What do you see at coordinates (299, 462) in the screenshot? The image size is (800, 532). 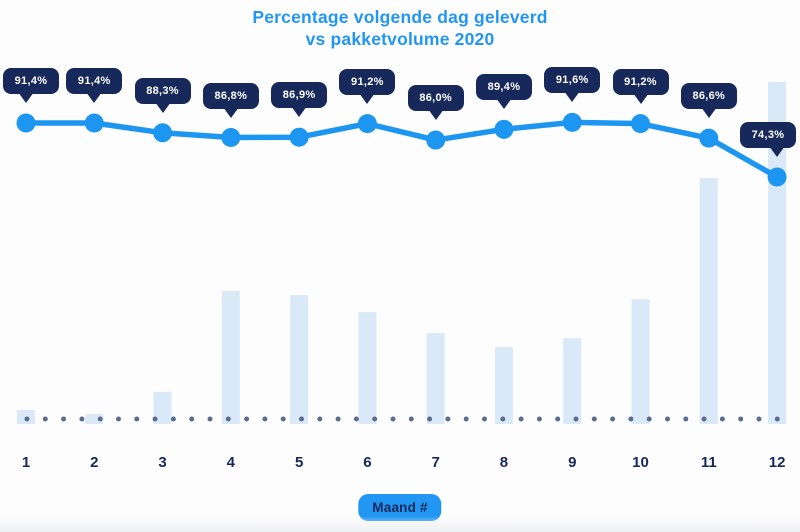 I see `x-axis-label: 5` at bounding box center [299, 462].